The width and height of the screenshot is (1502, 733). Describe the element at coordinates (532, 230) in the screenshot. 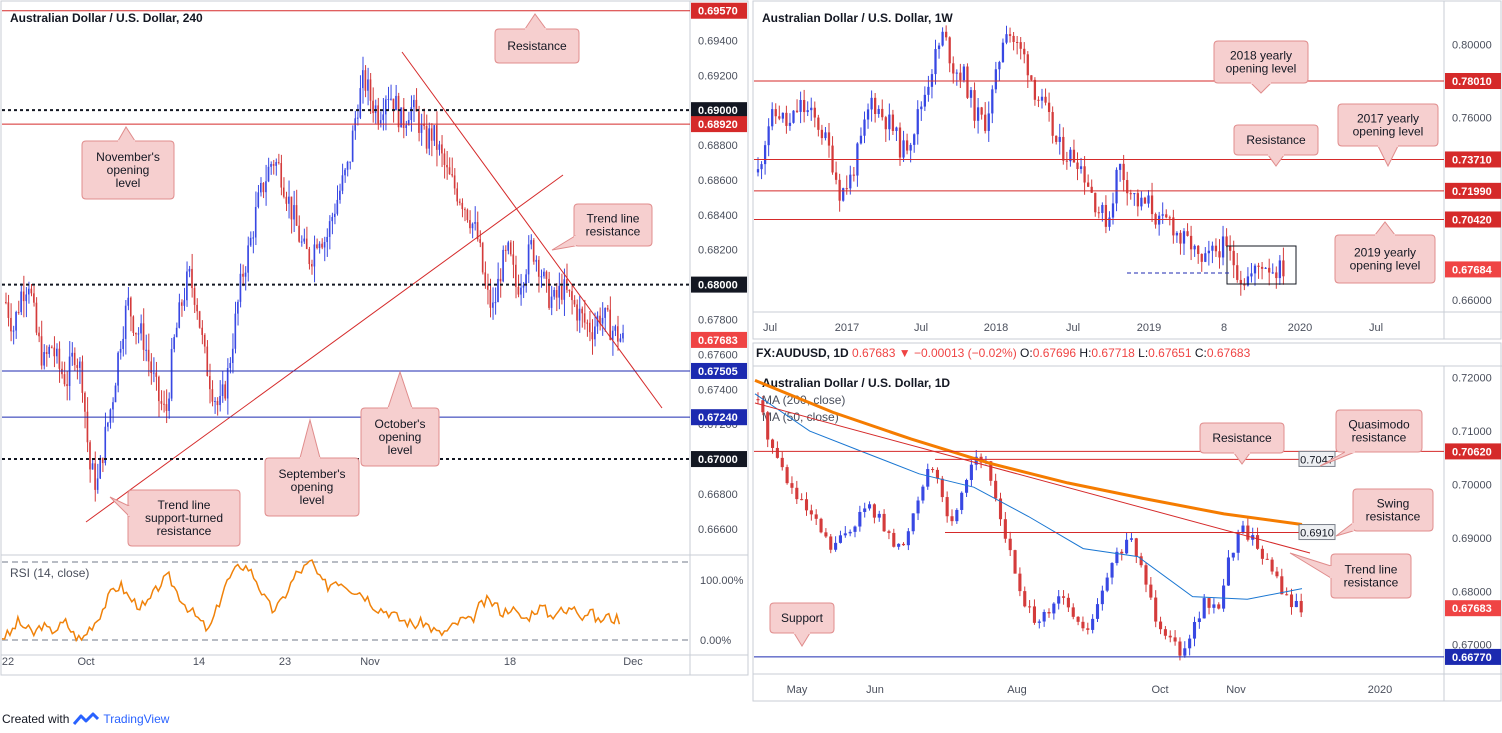

I see `h4-trendline-resistance` at that location.